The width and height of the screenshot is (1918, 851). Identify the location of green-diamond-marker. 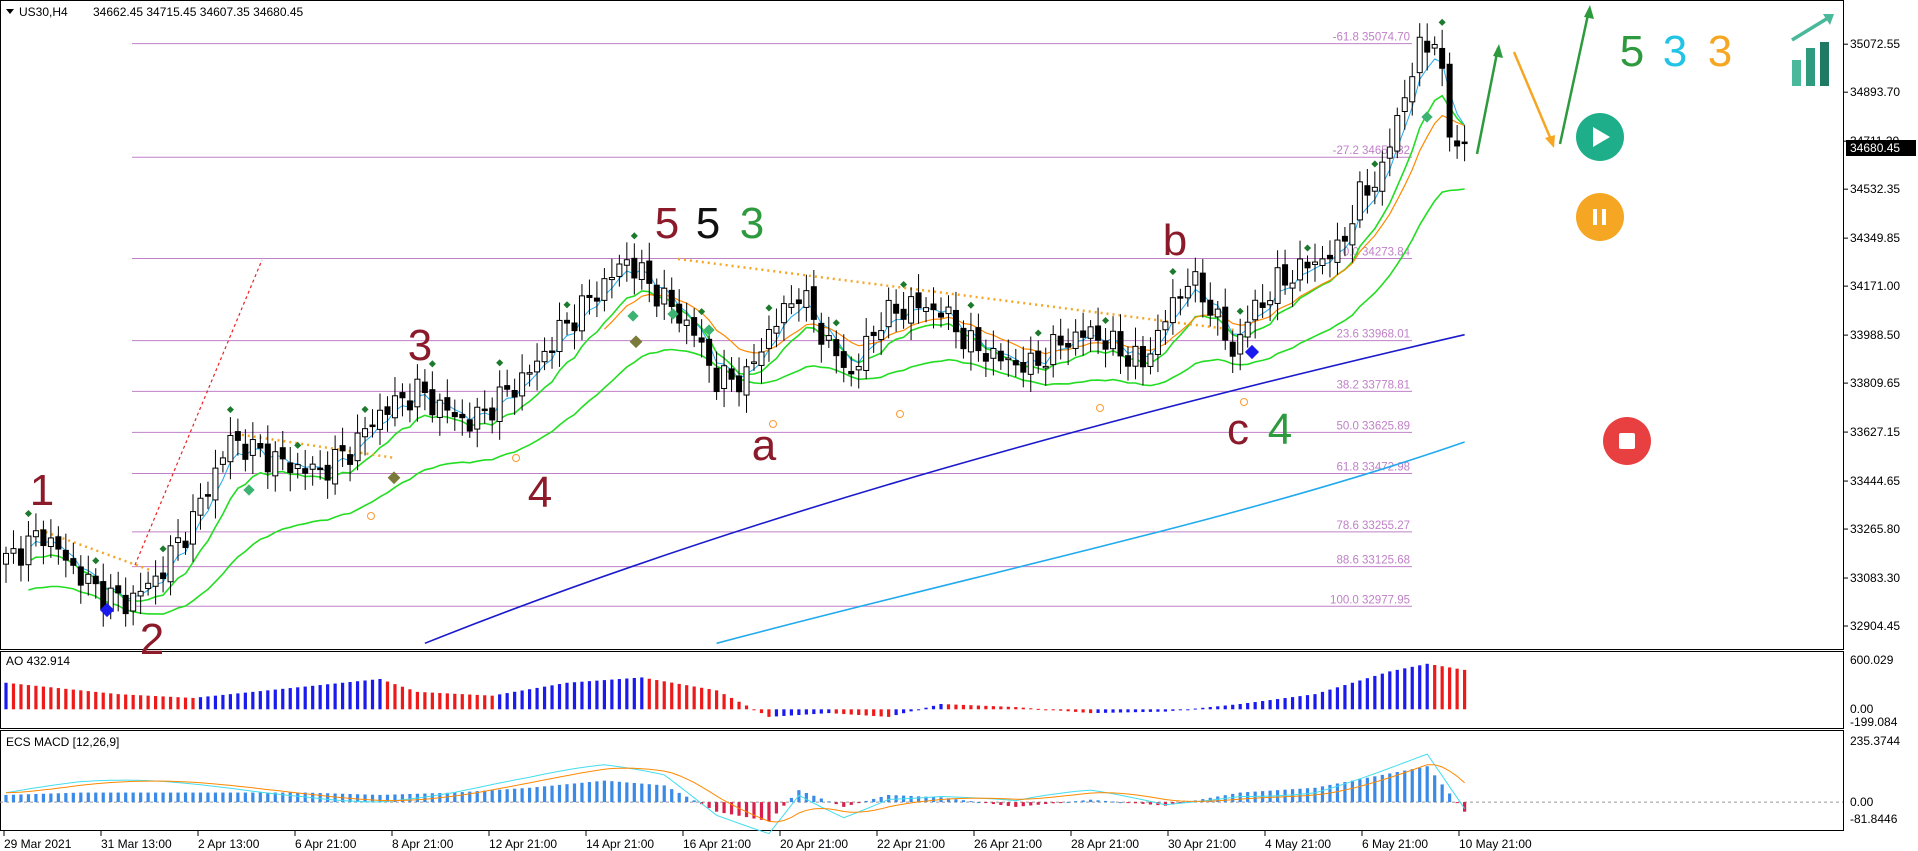
(249, 490).